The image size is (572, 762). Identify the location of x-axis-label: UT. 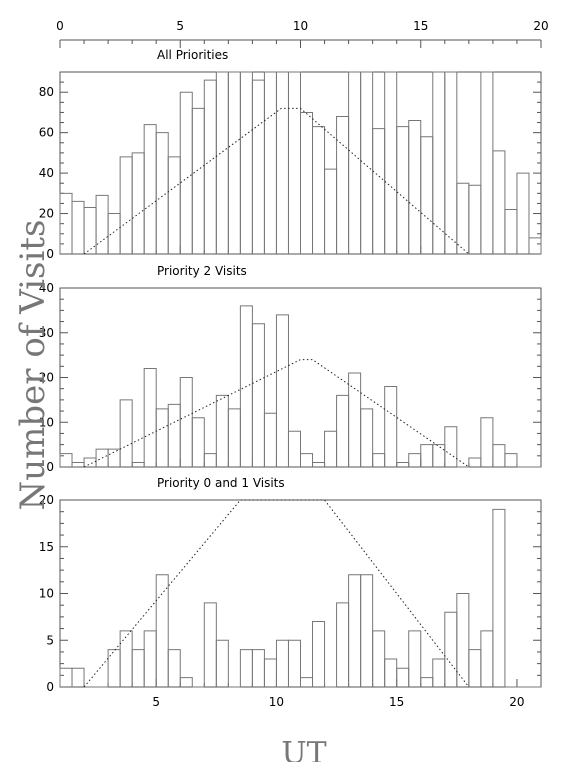
(303, 749).